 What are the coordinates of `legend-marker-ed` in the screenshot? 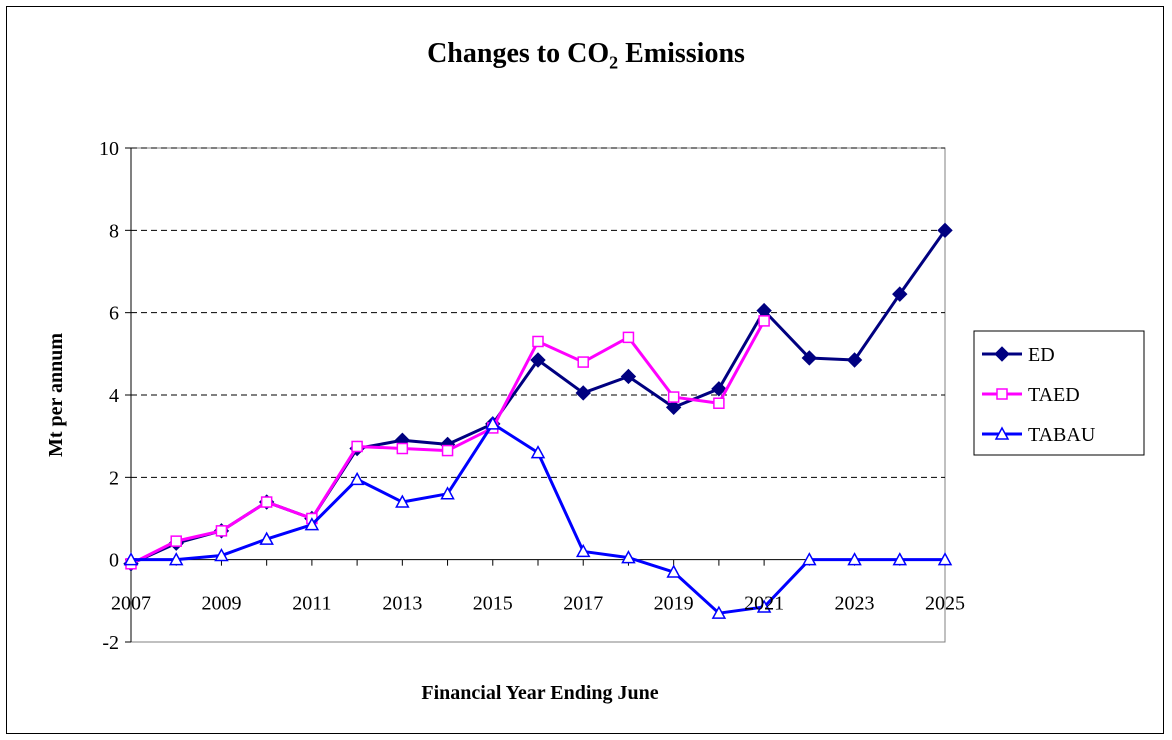 It's located at (1002, 354).